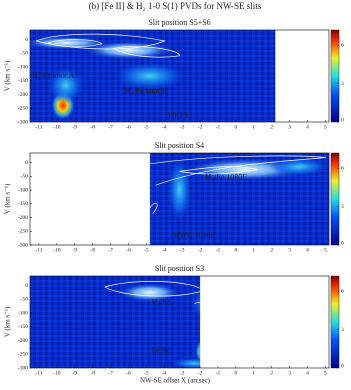 This screenshot has width=351, height=390. I want to click on annotation: H₂/Fe knot A, so click(53, 75).